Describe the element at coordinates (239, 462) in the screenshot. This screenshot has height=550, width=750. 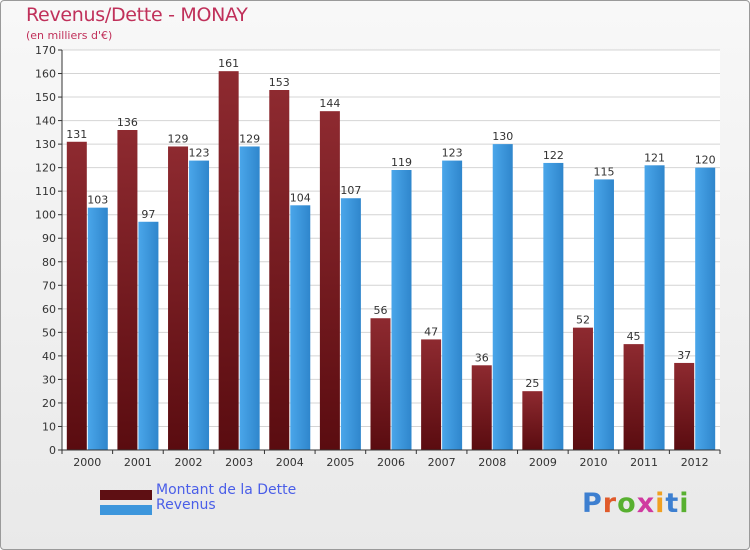
I see `x-tick-label: 2003` at that location.